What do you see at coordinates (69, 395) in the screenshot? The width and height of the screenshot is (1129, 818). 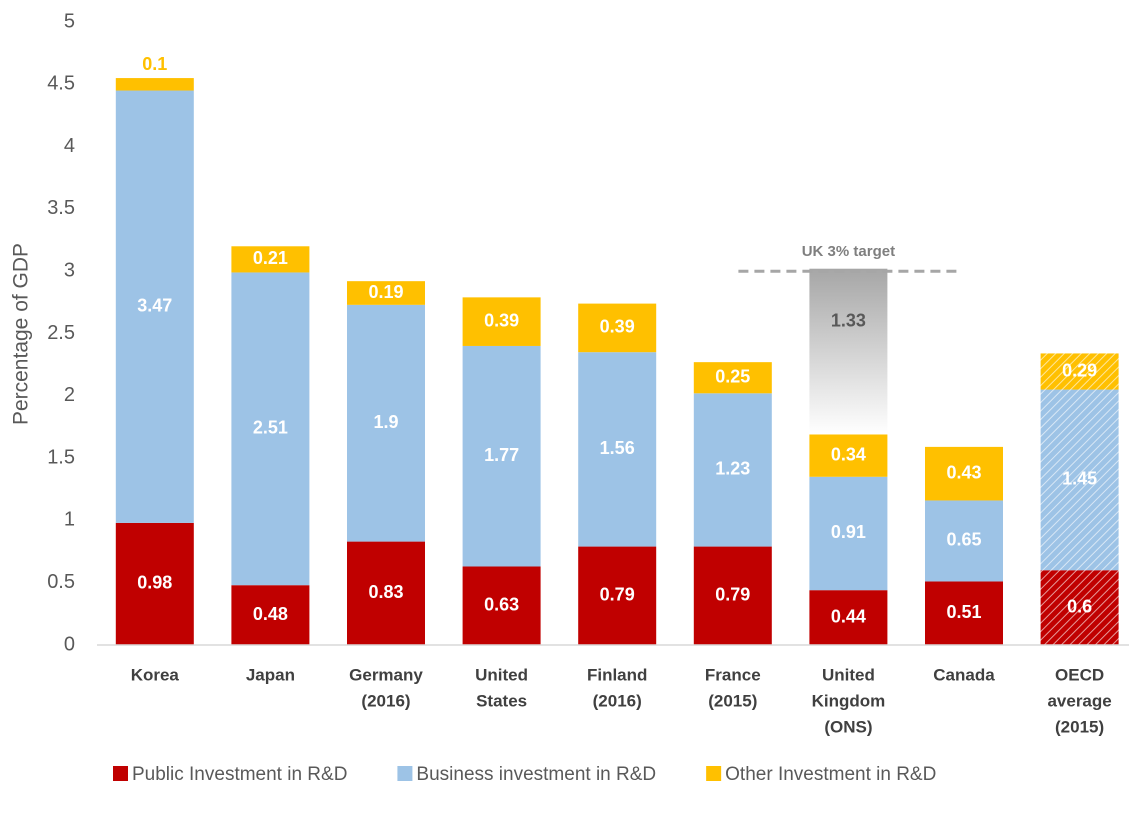 I see `y-tick-label: 2` at bounding box center [69, 395].